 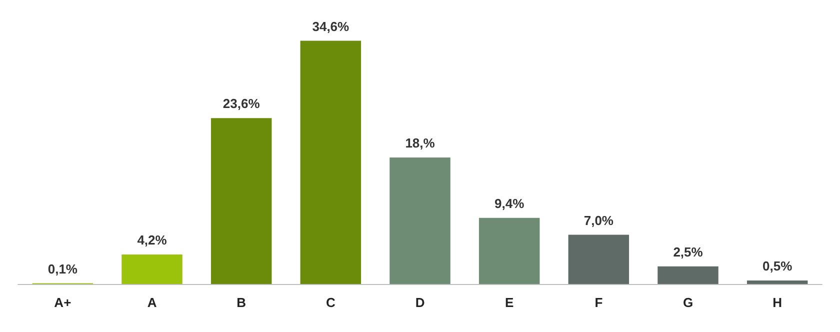 What do you see at coordinates (241, 302) in the screenshot?
I see `x-tick-label: B` at bounding box center [241, 302].